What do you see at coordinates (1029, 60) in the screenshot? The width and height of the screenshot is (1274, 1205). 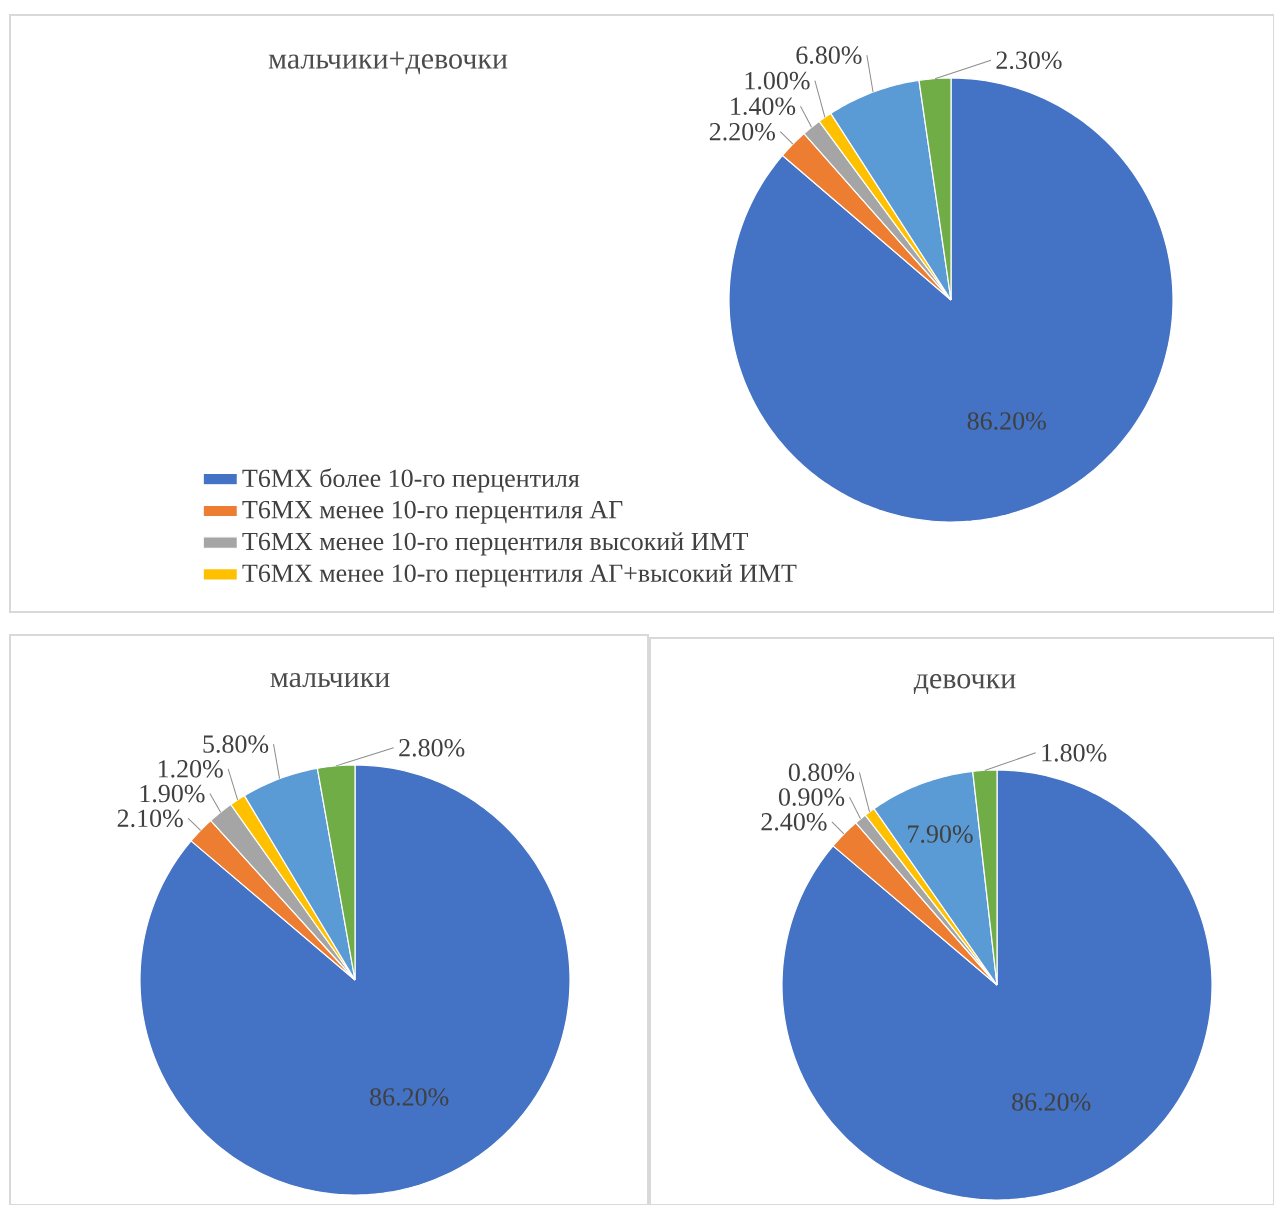 I see `data-label: 2.30%` at bounding box center [1029, 60].